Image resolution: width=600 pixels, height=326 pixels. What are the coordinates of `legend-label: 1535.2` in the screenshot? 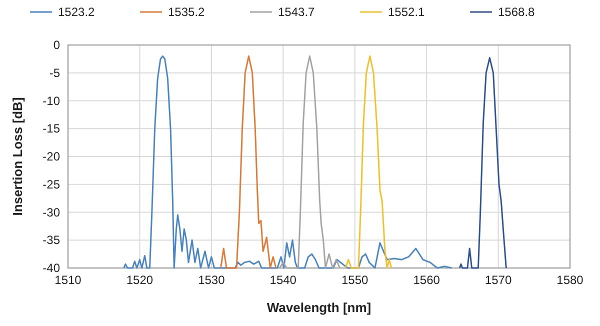 It's located at (187, 12).